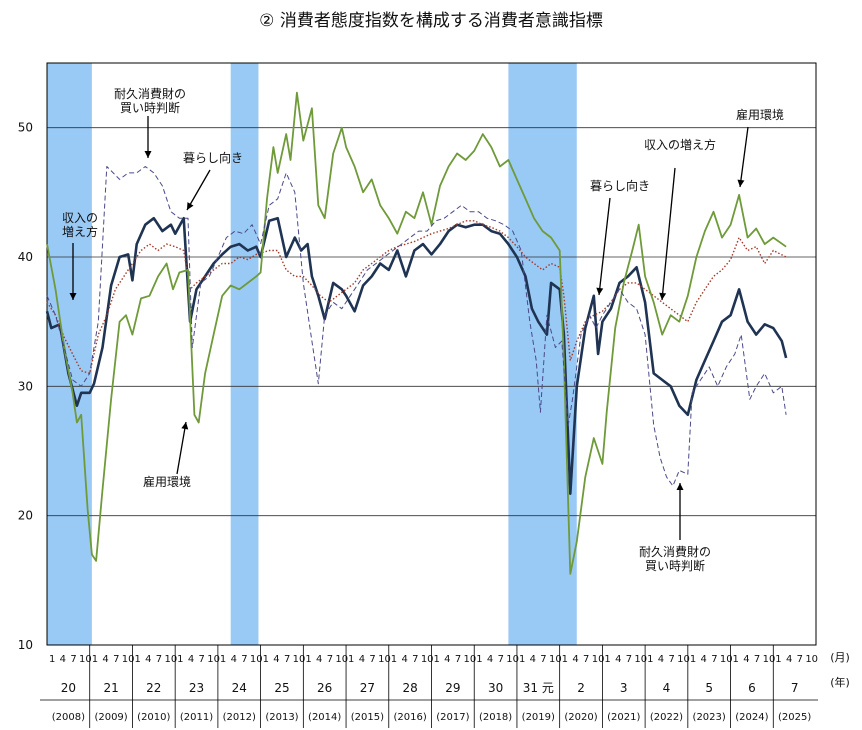 The width and height of the screenshot is (862, 730). What do you see at coordinates (25, 516) in the screenshot?
I see `y-tick-label-20: 20` at bounding box center [25, 516].